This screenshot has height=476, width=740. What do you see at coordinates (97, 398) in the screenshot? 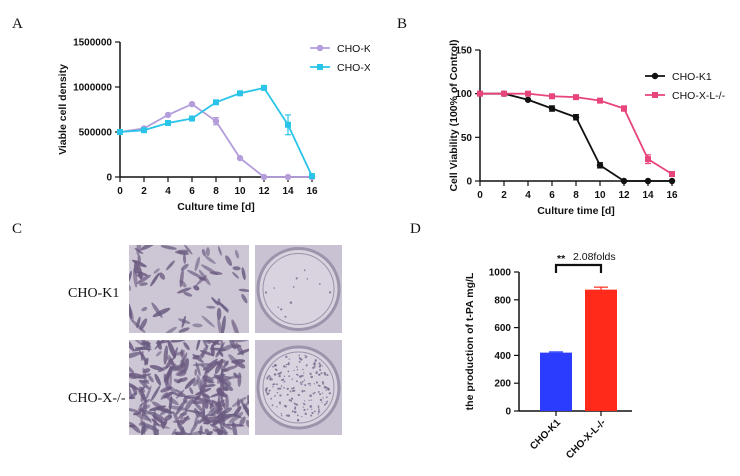
I see `row-label-cho-x: CHO-X-/-` at bounding box center [97, 398].